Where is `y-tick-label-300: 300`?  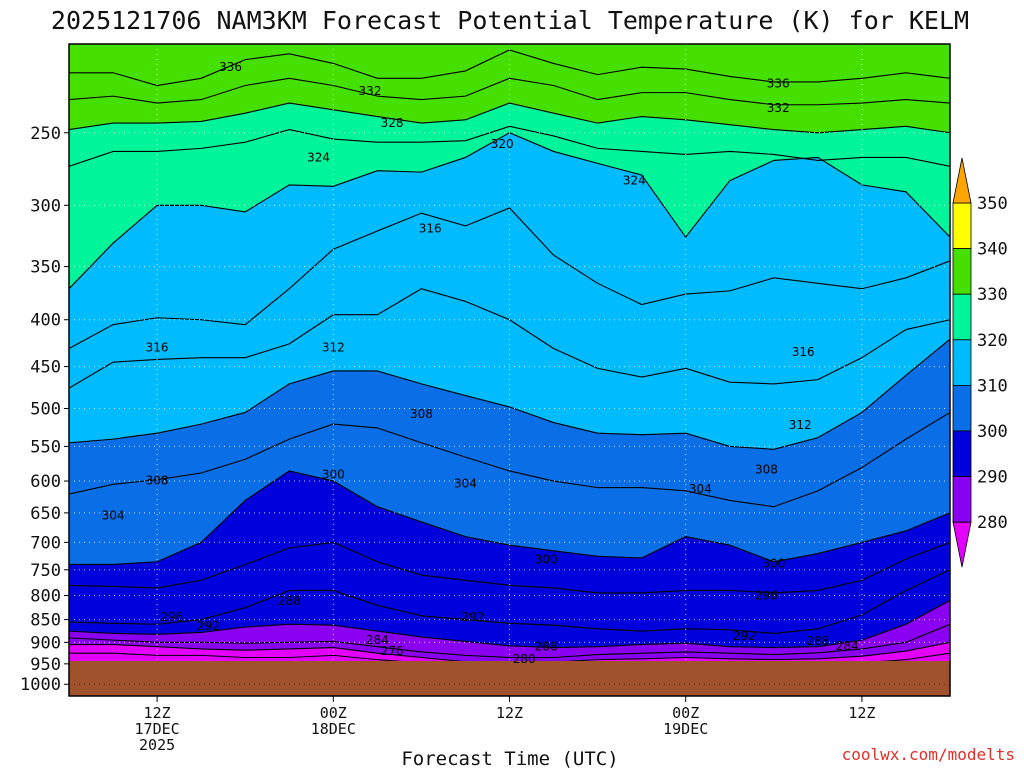 y-tick-label-300: 300 is located at coordinates (45, 206).